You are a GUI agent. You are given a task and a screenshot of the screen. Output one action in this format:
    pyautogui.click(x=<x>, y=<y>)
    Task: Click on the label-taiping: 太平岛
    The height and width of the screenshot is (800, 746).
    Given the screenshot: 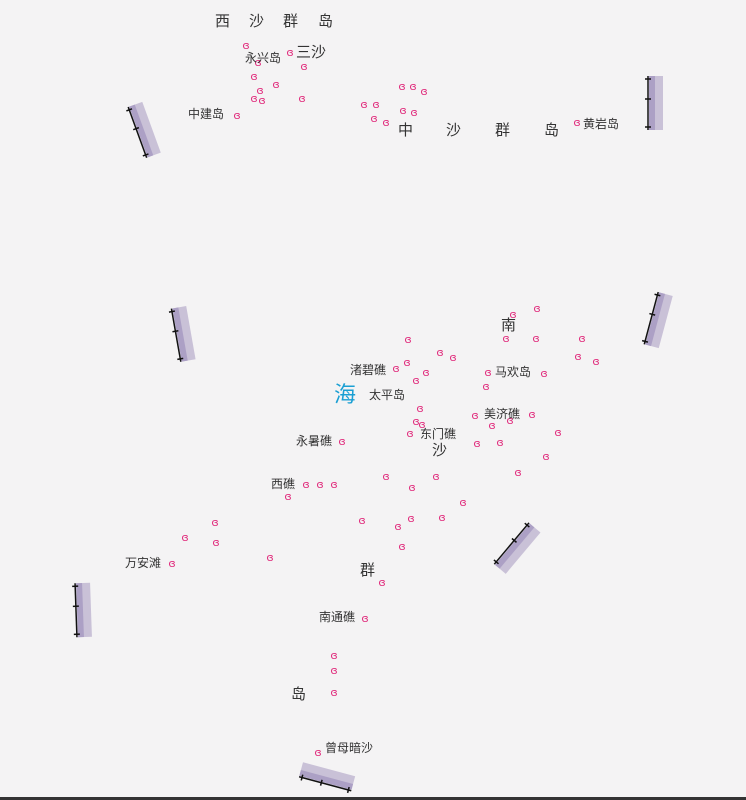 What is the action you would take?
    pyautogui.click(x=387, y=395)
    